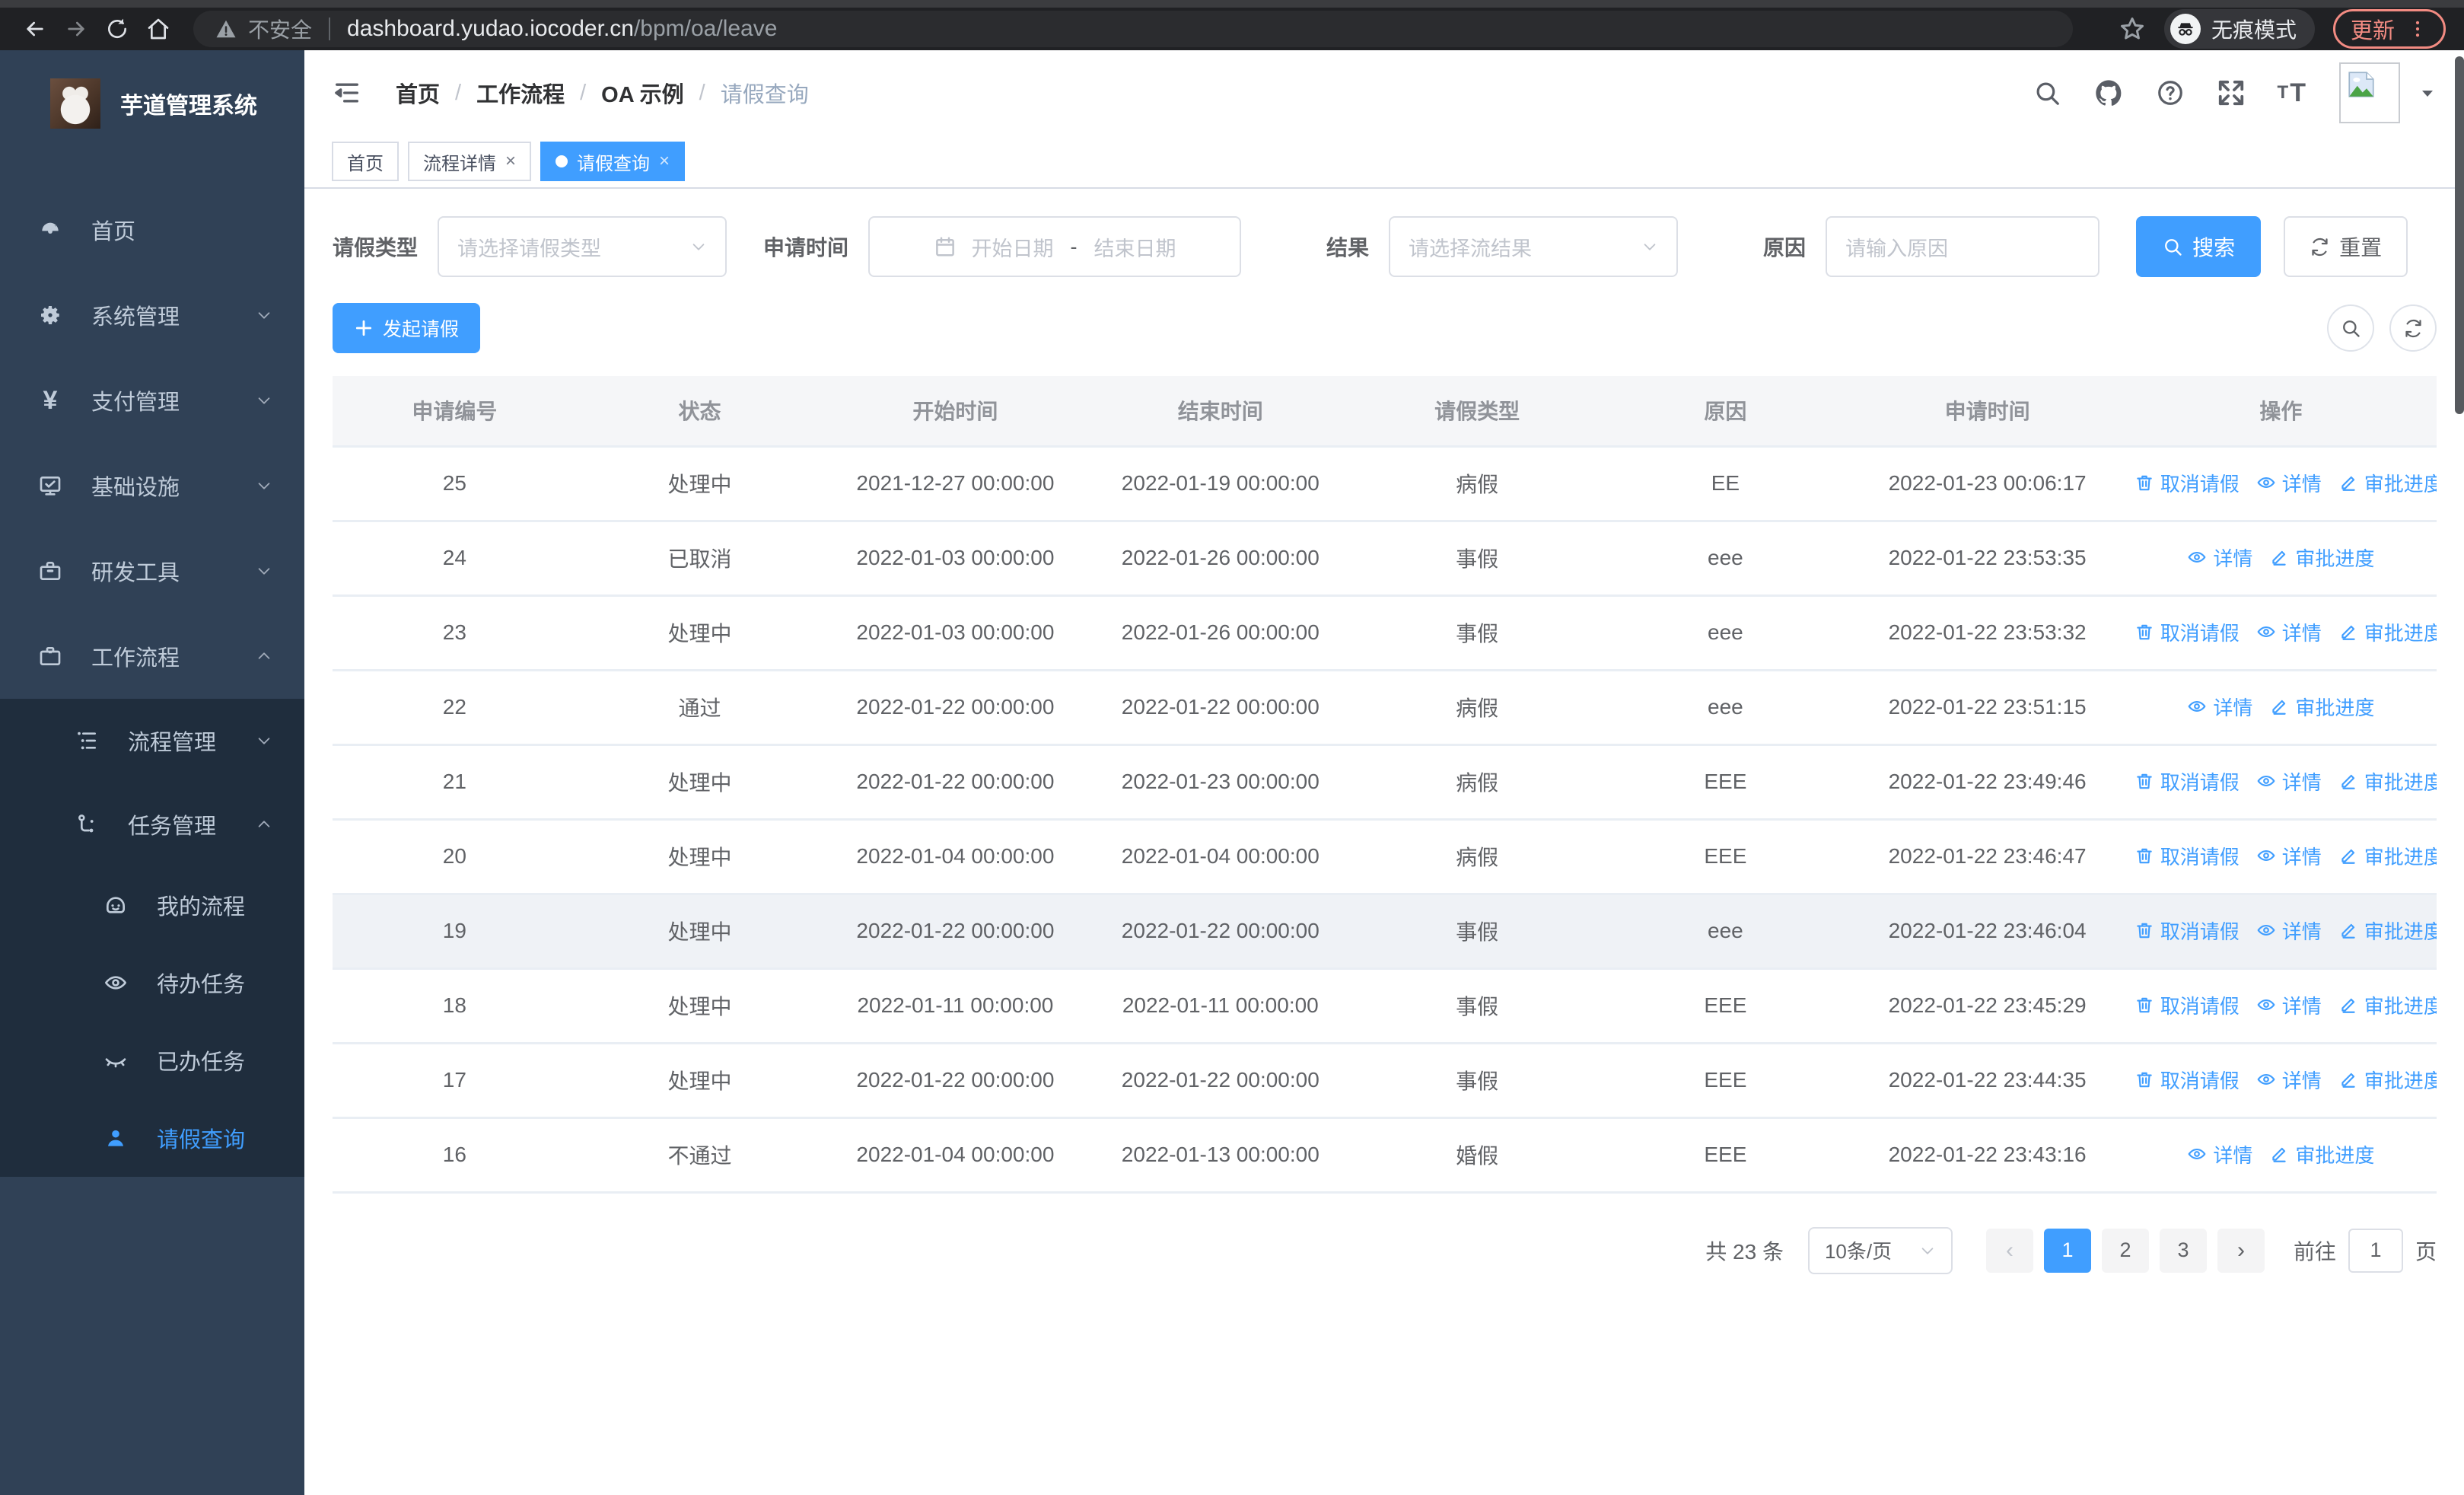 This screenshot has width=2464, height=1495. Describe the element at coordinates (152, 825) in the screenshot. I see `sidebar-item-任务管理: 任务管理` at that location.